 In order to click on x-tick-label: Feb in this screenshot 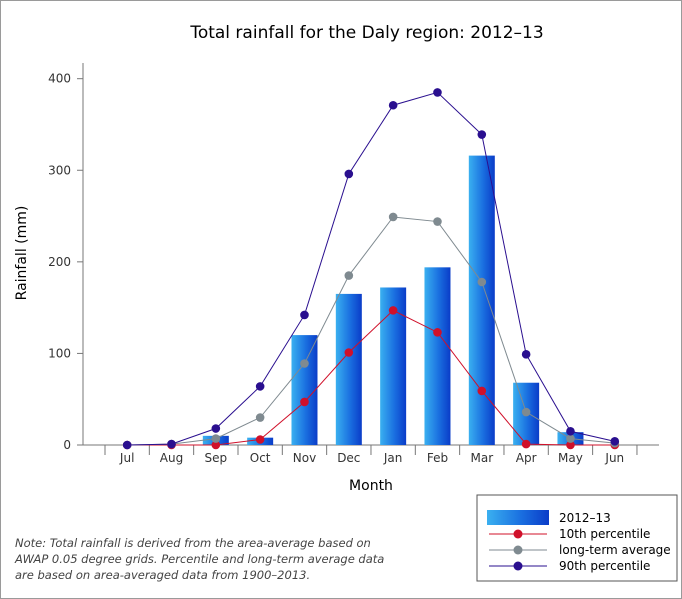, I will do `click(437, 458)`.